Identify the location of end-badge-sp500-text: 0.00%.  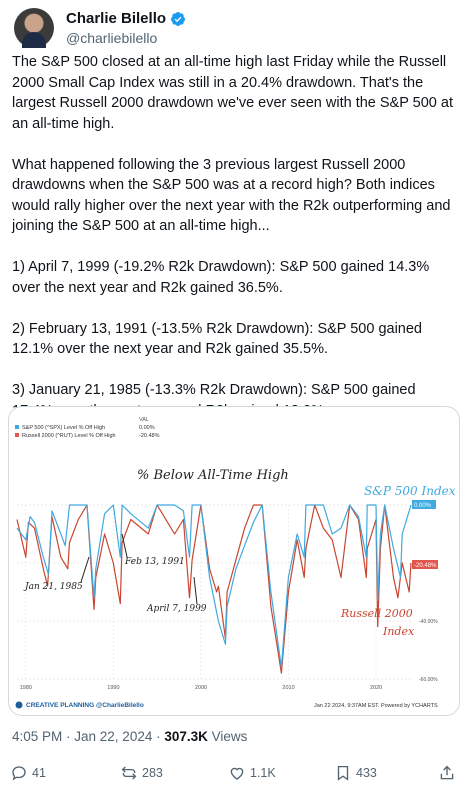
(423, 506).